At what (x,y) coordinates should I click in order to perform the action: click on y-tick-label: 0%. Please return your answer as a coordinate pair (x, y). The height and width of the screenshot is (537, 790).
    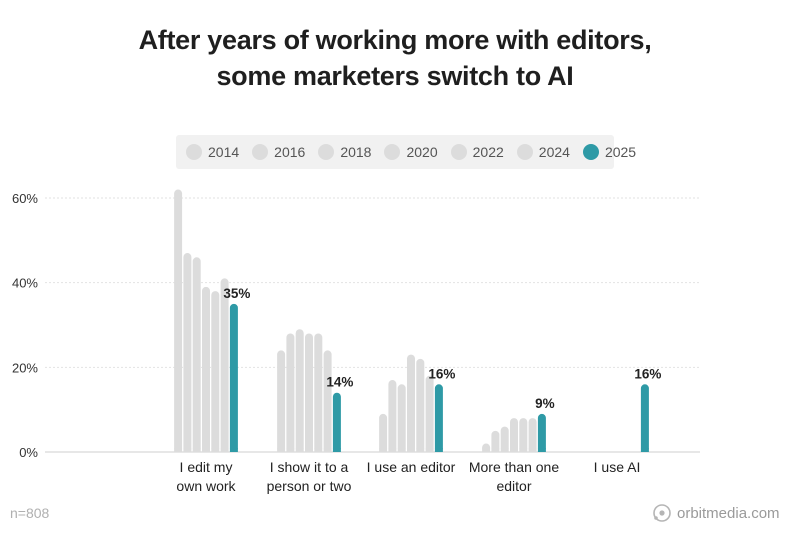
    Looking at the image, I should click on (28, 452).